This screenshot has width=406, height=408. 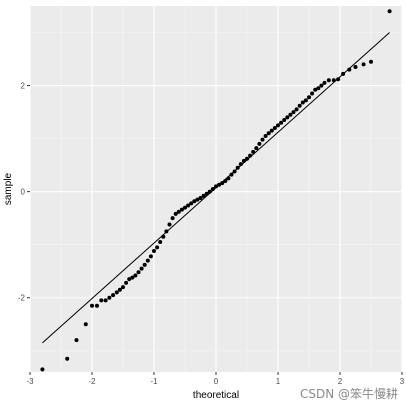 I want to click on x-tick-label: 1, so click(x=278, y=381).